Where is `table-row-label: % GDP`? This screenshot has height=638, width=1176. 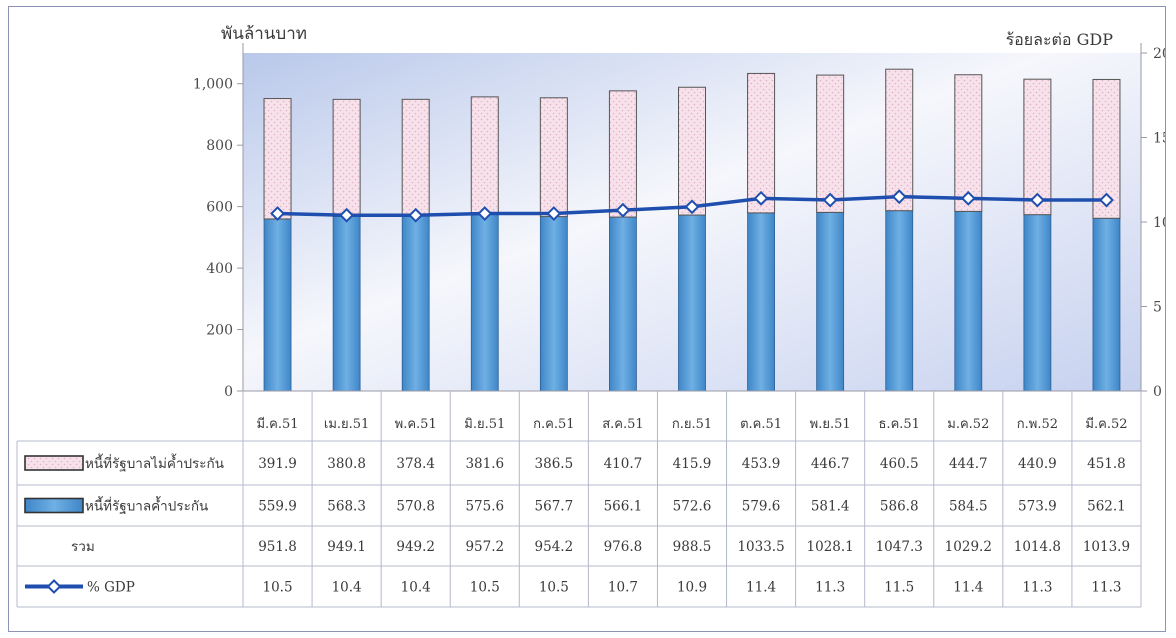 table-row-label: % GDP is located at coordinates (111, 588).